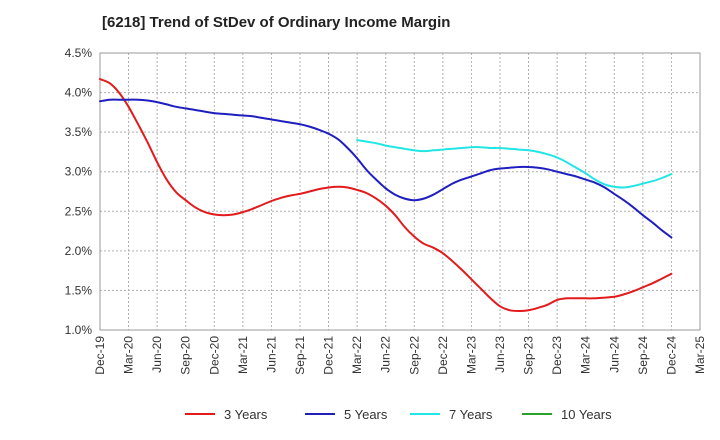 The width and height of the screenshot is (720, 440). What do you see at coordinates (246, 414) in the screenshot?
I see `legend-label-3-years: 3 Years` at bounding box center [246, 414].